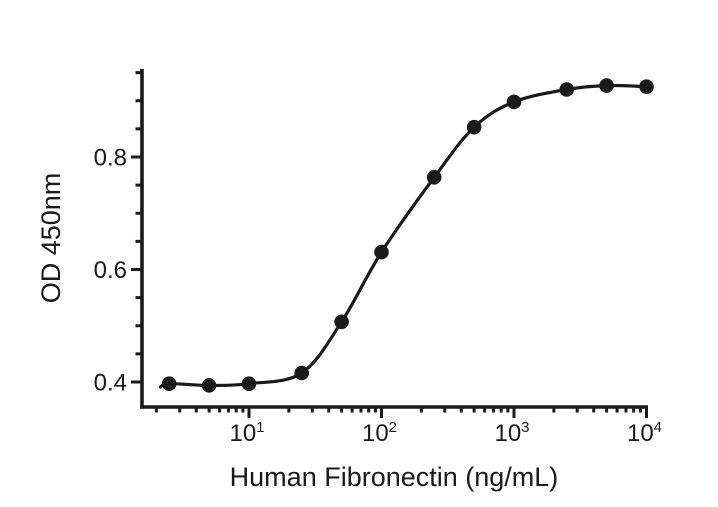 This screenshot has width=718, height=507. What do you see at coordinates (246, 433) in the screenshot?
I see `x-tick-label: 10¹` at bounding box center [246, 433].